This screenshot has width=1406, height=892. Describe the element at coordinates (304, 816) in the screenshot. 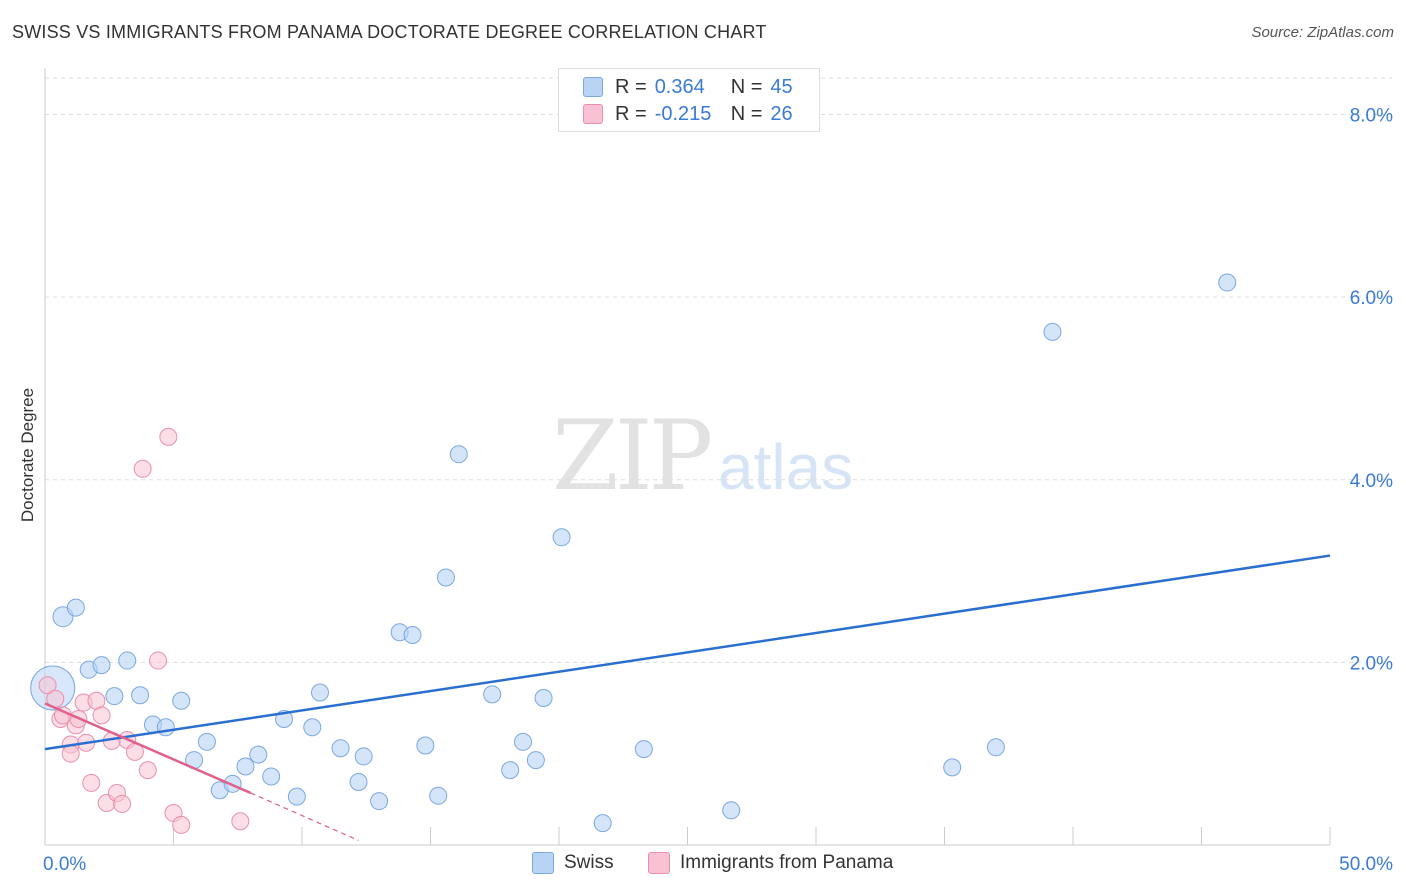

I see `panama-trend-extension` at that location.